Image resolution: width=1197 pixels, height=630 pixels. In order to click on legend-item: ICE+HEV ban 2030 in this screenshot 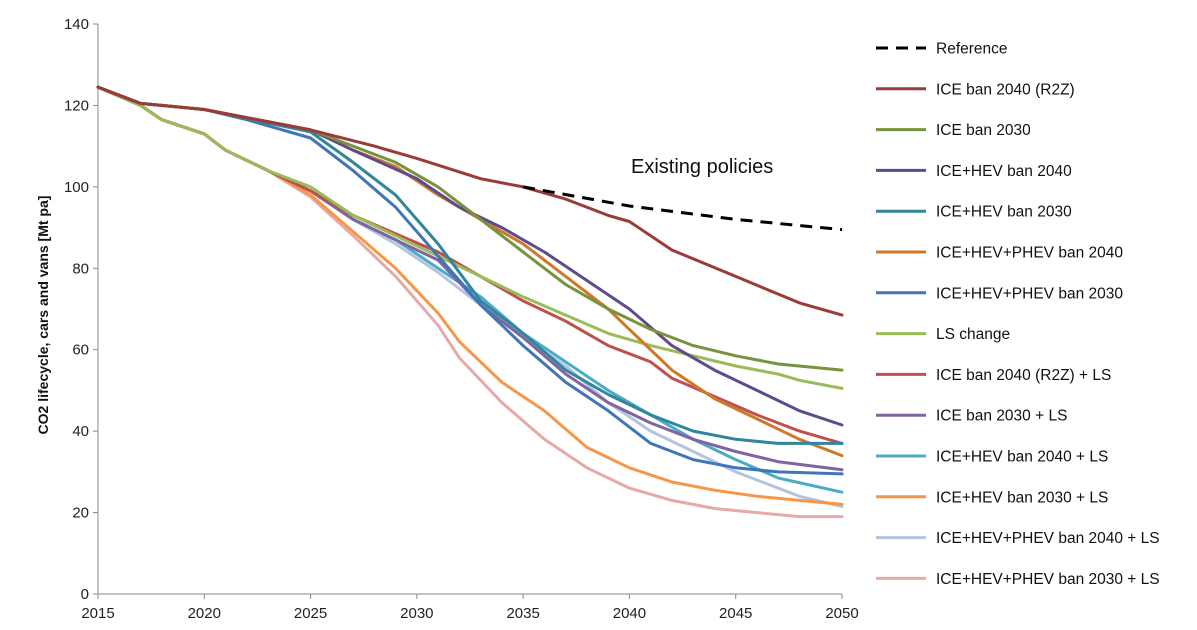, I will do `click(974, 212)`.